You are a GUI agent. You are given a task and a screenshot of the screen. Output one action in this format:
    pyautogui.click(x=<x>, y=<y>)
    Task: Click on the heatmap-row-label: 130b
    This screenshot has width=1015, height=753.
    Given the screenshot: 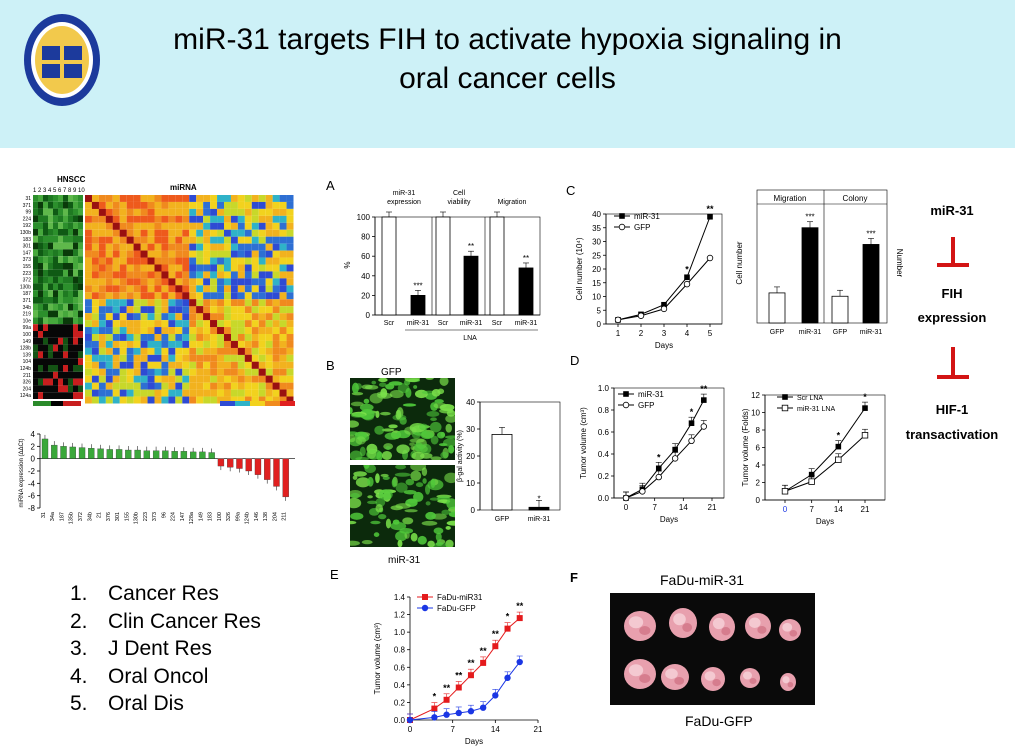 What is the action you would take?
    pyautogui.click(x=25, y=287)
    